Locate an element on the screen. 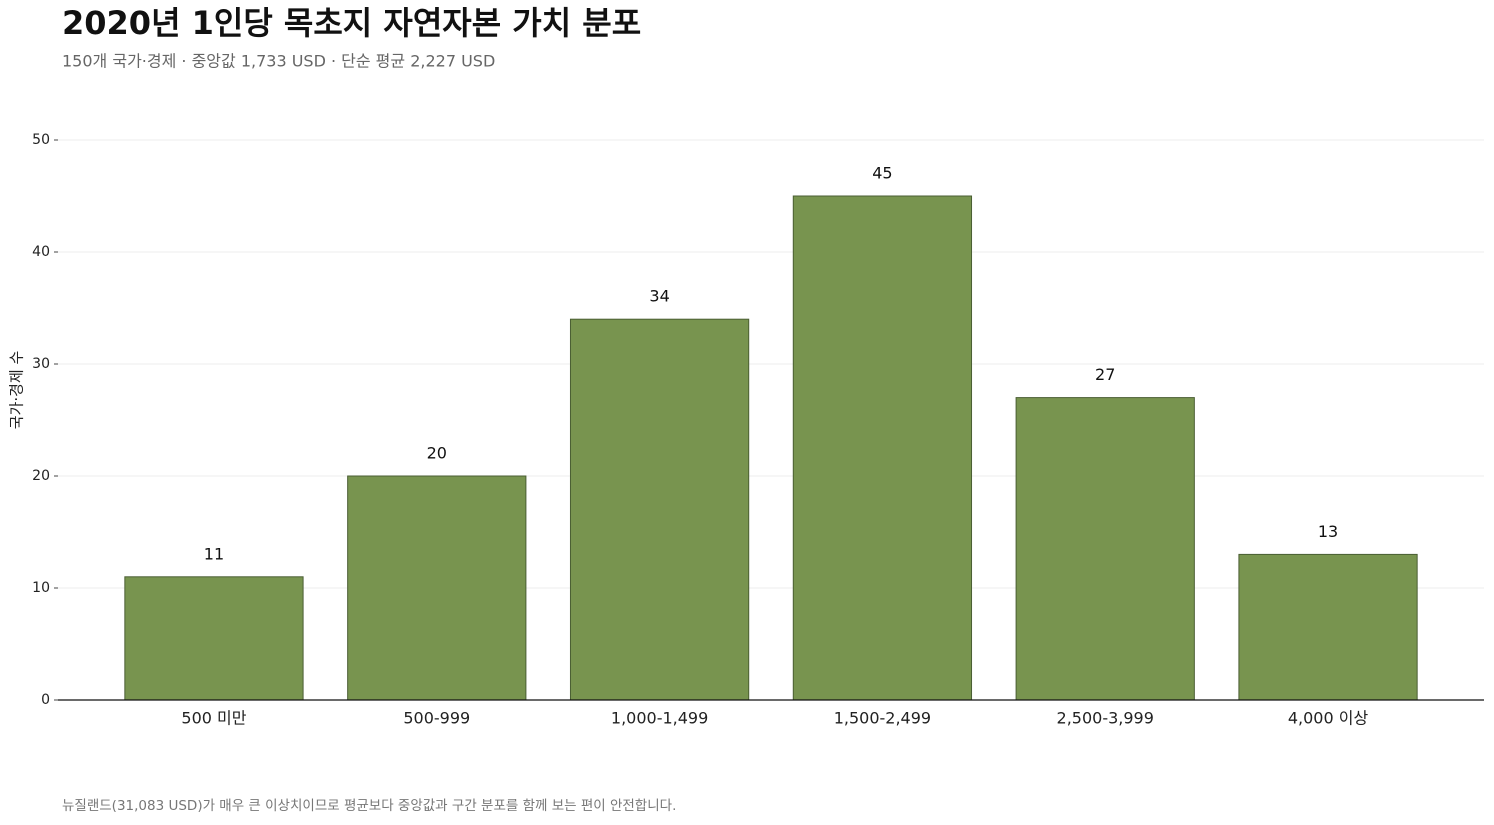 This screenshot has height=825, width=1494. data-label: 11 is located at coordinates (214, 553).